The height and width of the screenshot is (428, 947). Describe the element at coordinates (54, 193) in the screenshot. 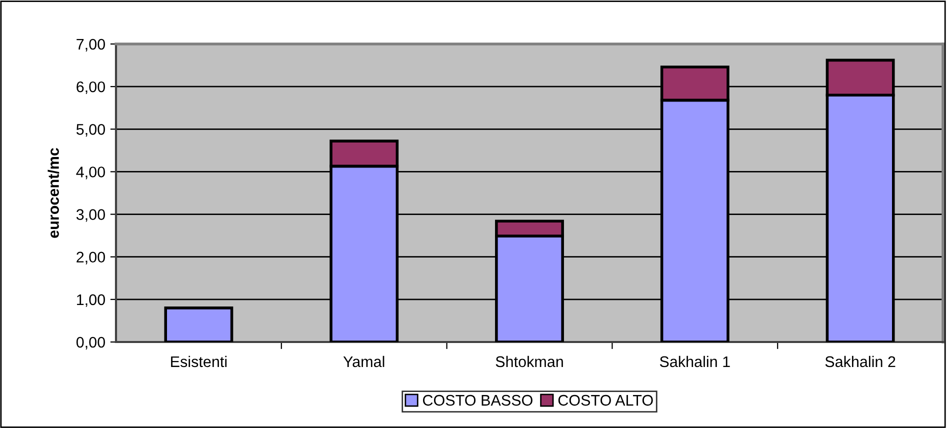

I see `y-axis-title: eurocent/mc` at that location.